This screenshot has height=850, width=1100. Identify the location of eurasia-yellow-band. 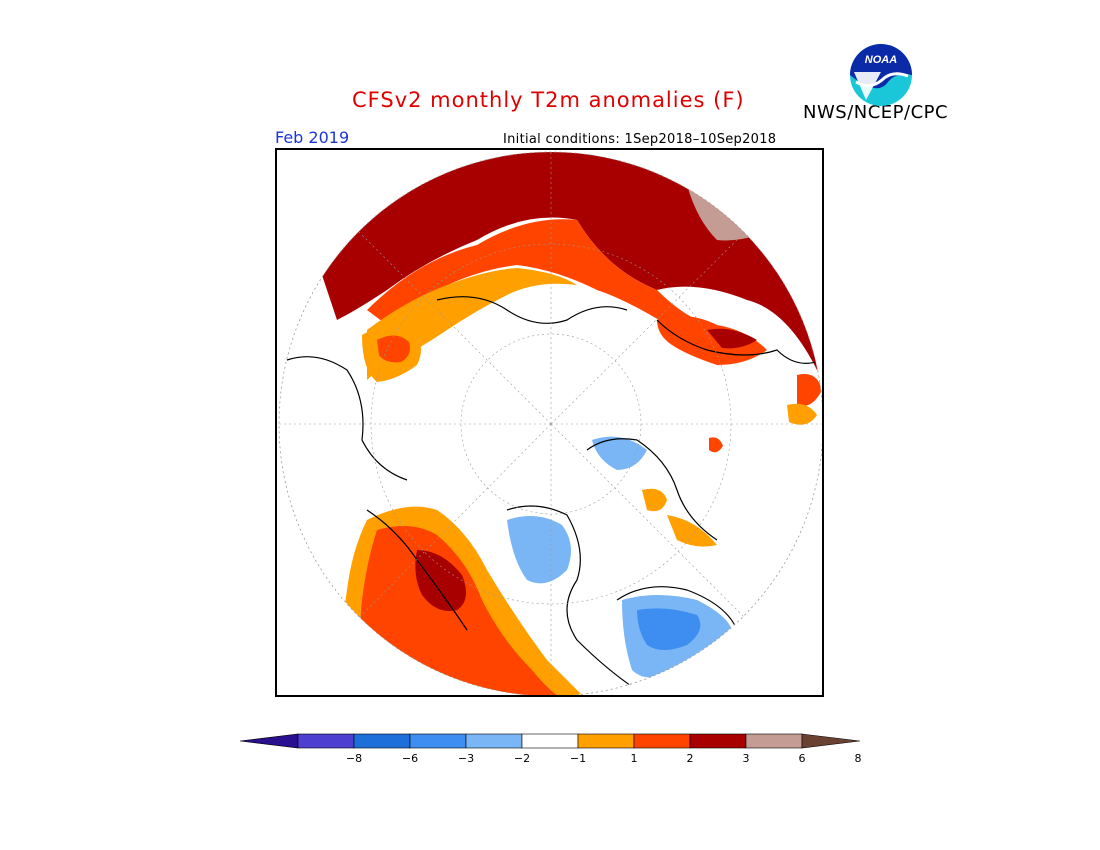
(472, 324).